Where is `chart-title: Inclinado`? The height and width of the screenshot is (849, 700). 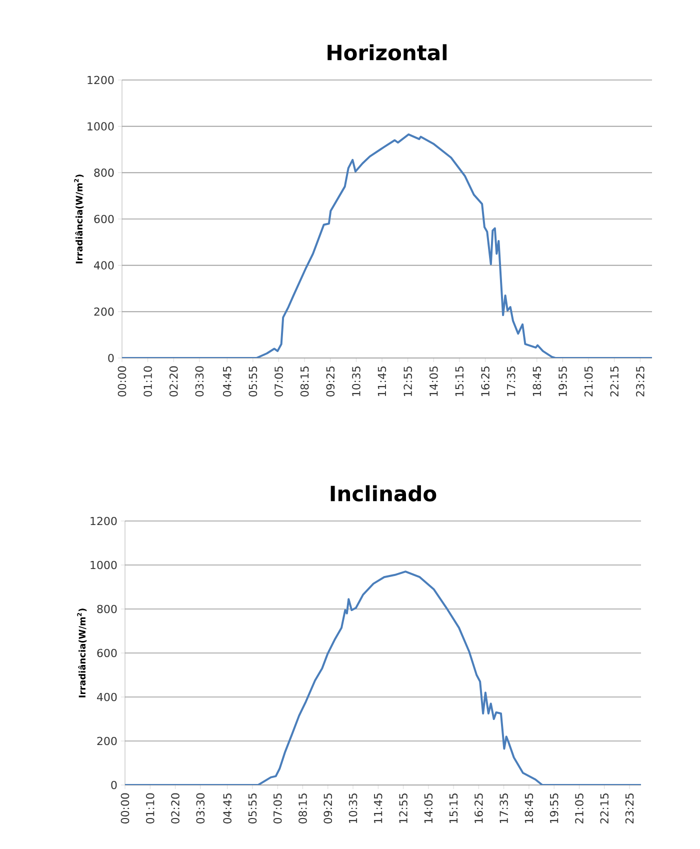
chart-title: Inclinado is located at coordinates (383, 493).